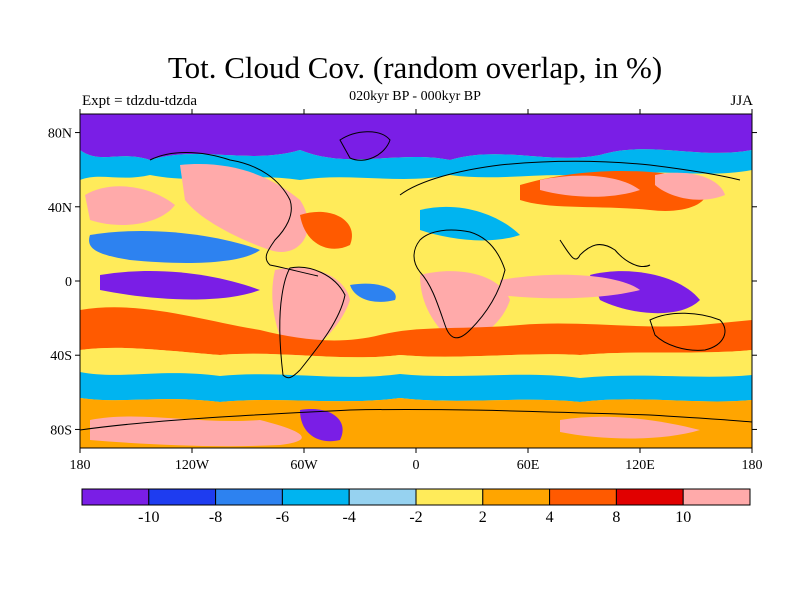  Describe the element at coordinates (61, 430) in the screenshot. I see `lat-tick-label: 80S` at that location.